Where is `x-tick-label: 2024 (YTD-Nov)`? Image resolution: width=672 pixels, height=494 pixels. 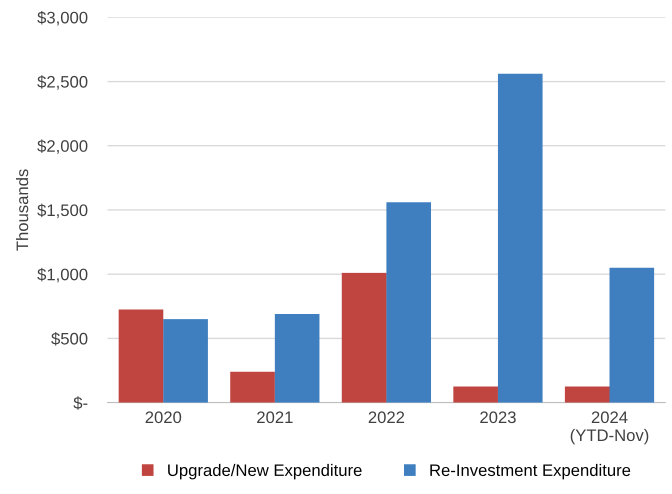
x-tick-label: 2024 (YTD-Nov) is located at coordinates (609, 427).